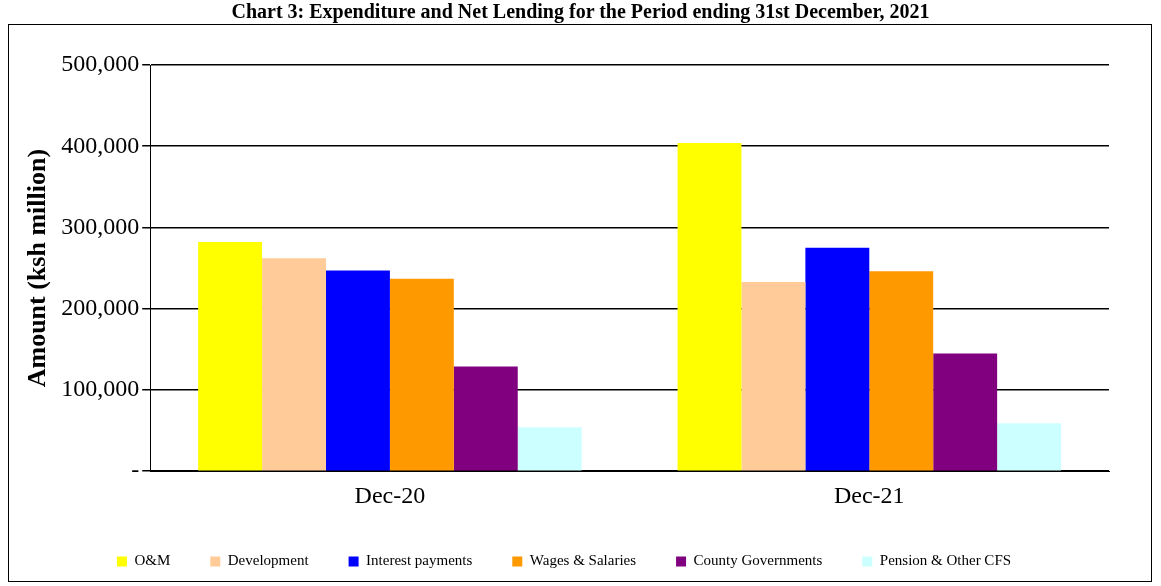  I want to click on legend-label: County Governments, so click(758, 560).